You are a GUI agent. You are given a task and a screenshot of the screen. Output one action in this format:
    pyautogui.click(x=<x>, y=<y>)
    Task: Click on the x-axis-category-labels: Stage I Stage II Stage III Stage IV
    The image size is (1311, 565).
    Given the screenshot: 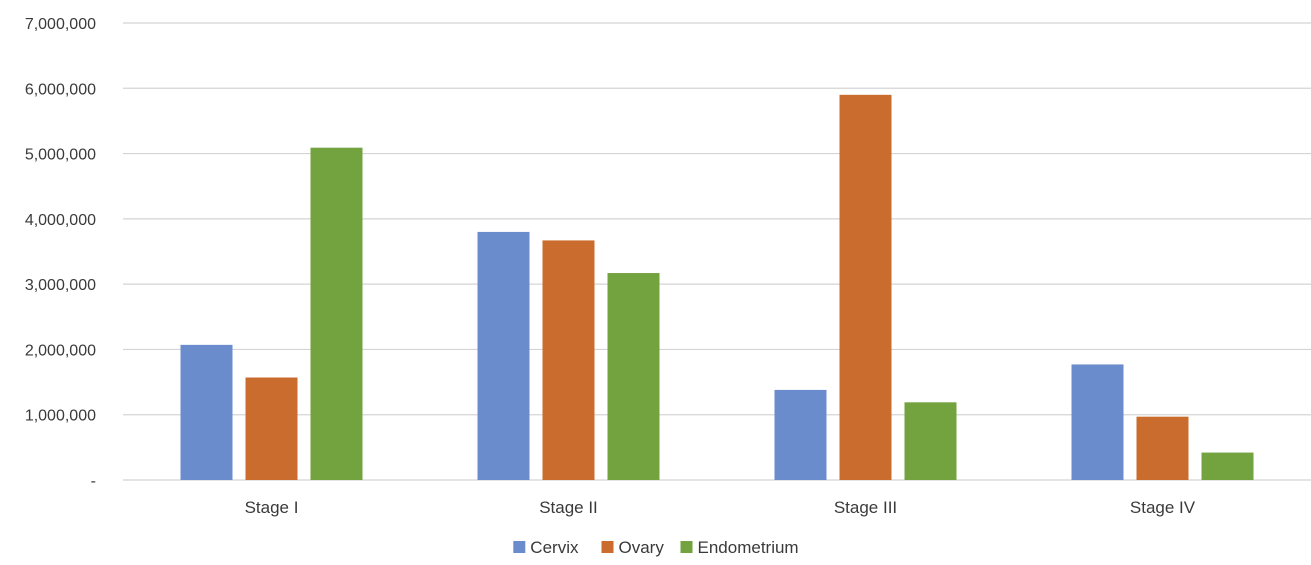 What is the action you would take?
    pyautogui.click(x=720, y=507)
    